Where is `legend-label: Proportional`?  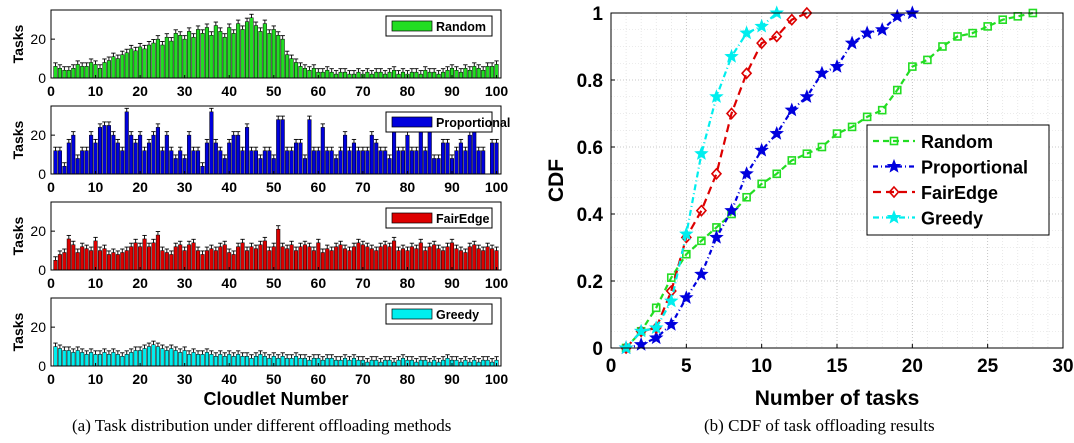 legend-label: Proportional is located at coordinates (473, 123).